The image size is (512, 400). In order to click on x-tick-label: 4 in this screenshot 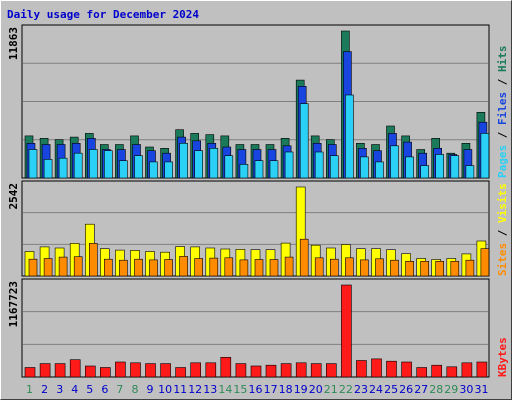, I will do `click(74, 389)`.